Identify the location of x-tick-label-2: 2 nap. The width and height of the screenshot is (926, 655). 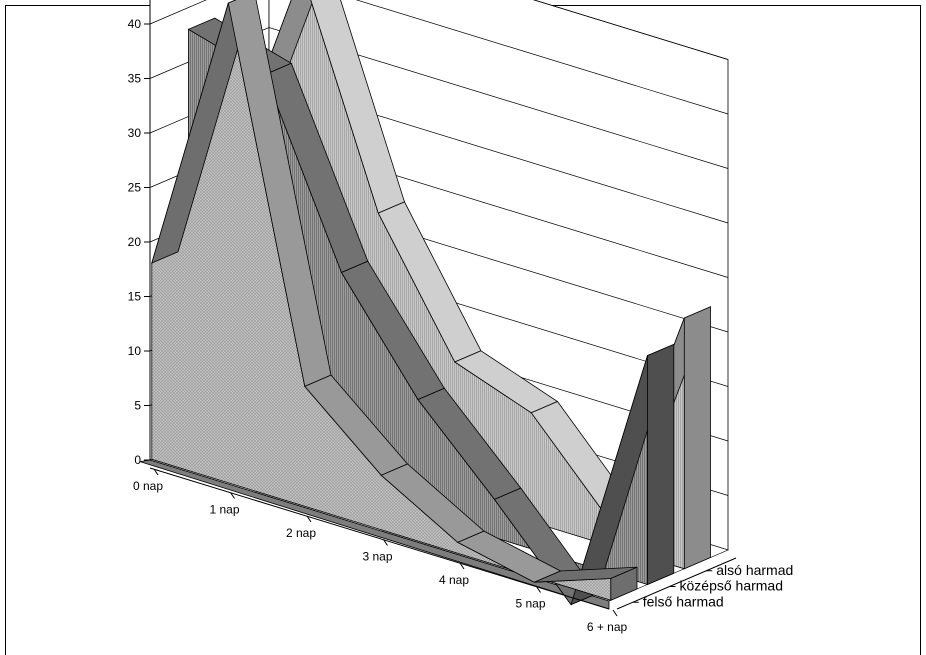
(301, 533).